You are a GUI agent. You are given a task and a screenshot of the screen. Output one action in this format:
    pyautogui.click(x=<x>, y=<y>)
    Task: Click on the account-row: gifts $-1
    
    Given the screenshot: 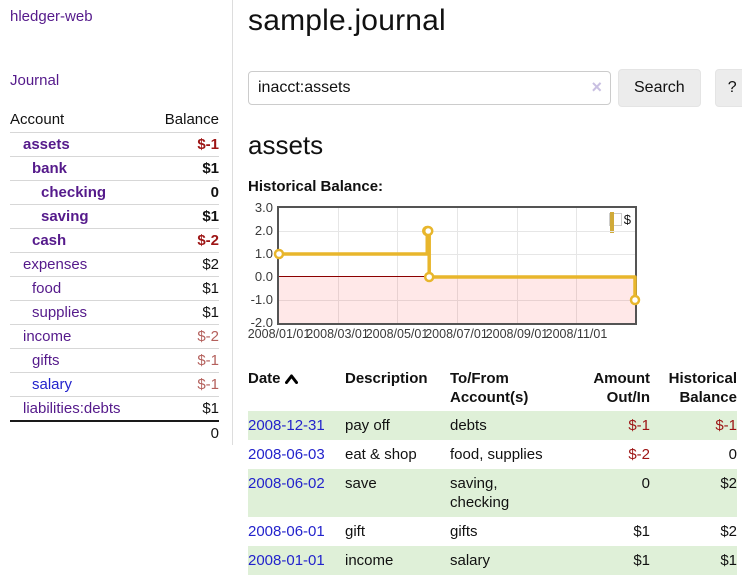 What is the action you would take?
    pyautogui.click(x=114, y=360)
    